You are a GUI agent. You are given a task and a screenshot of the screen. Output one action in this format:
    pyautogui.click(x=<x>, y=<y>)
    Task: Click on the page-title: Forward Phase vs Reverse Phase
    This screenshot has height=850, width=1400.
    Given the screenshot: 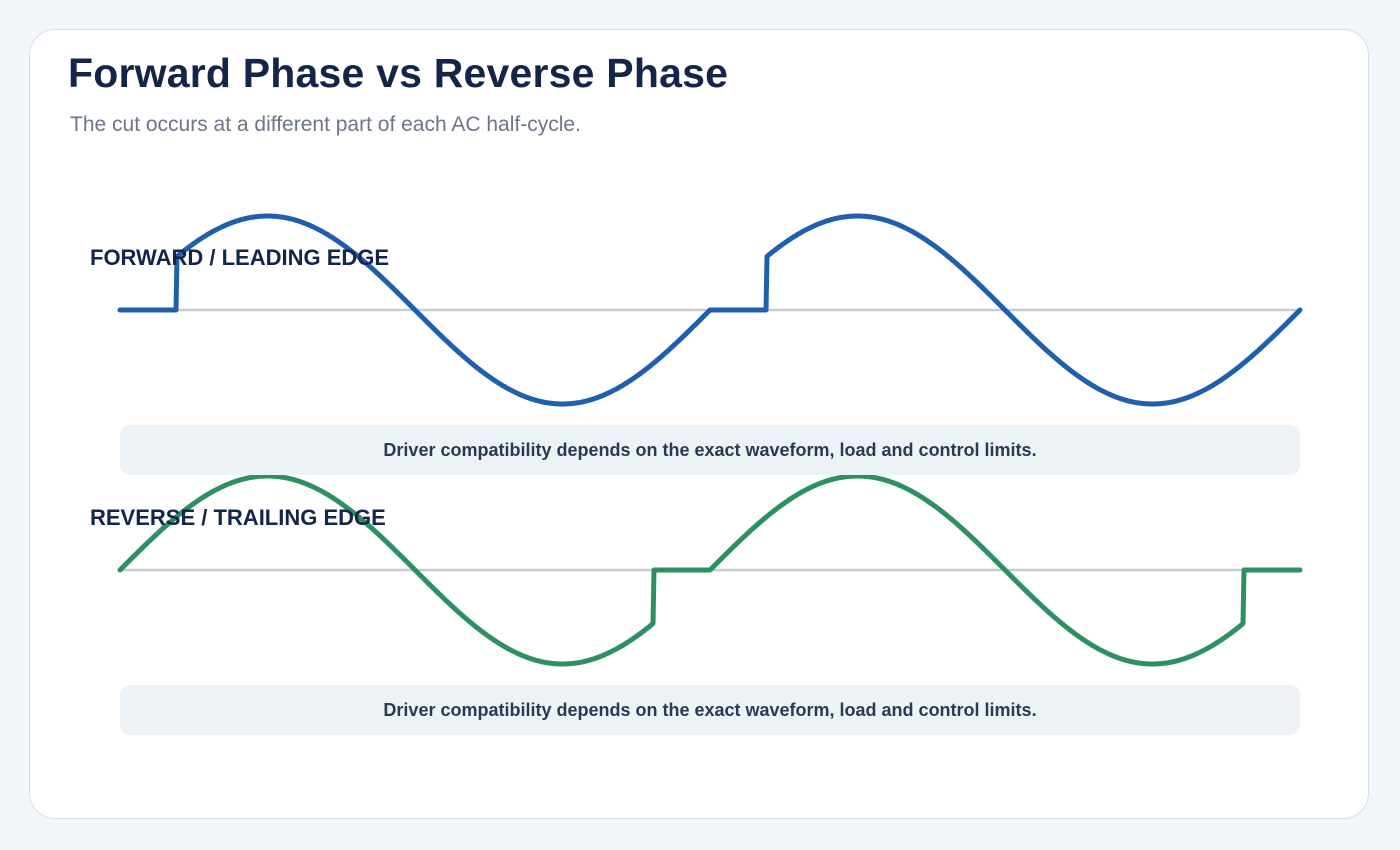 What is the action you would take?
    pyautogui.click(x=398, y=73)
    